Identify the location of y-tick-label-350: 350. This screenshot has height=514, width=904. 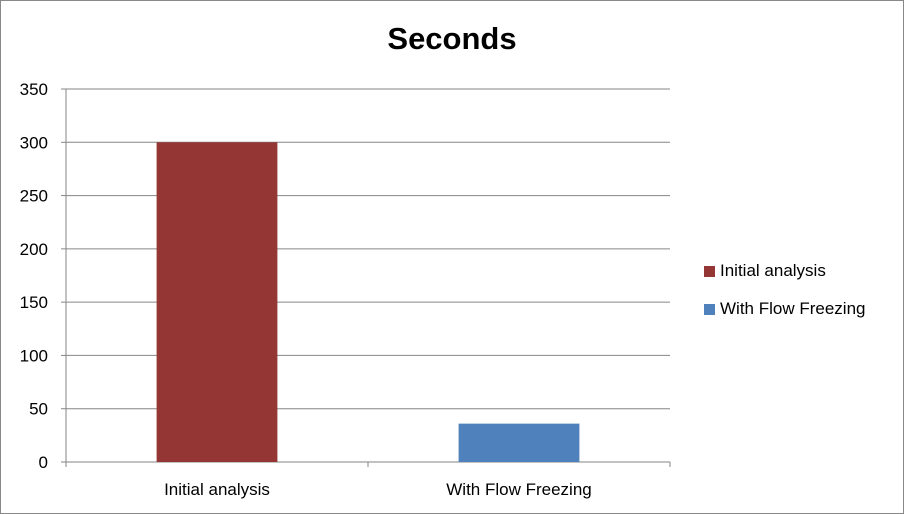
(34, 89).